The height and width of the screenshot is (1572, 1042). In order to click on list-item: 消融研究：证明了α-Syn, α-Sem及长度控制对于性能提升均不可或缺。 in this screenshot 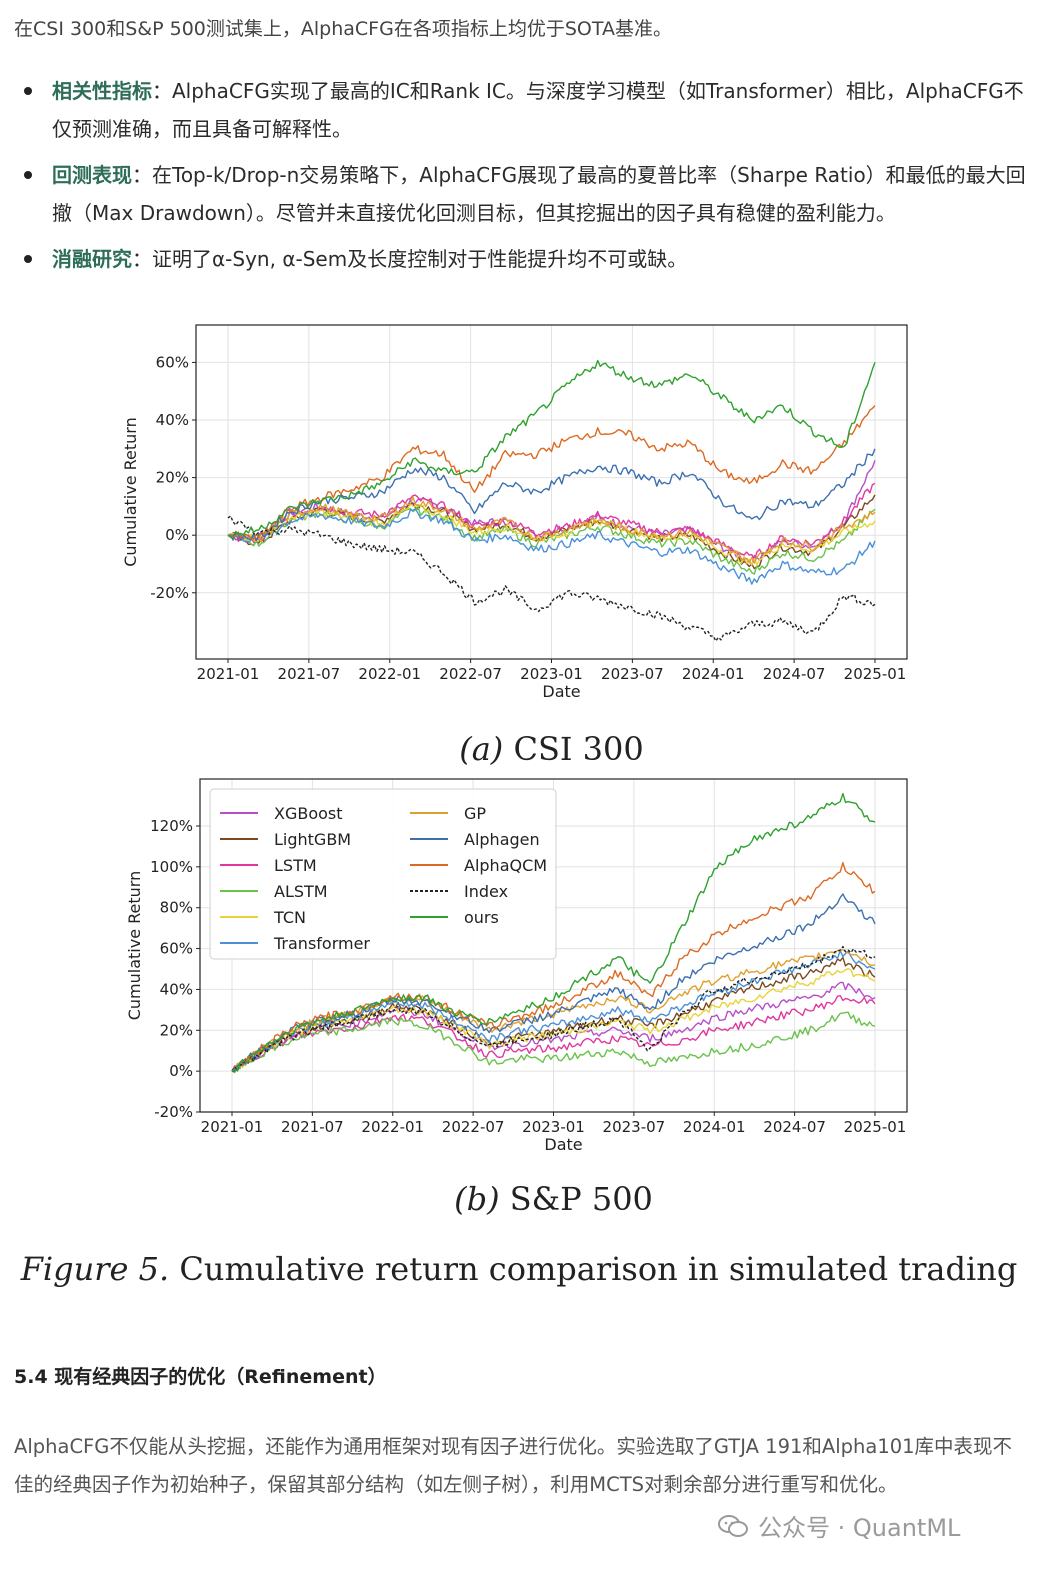, I will do `click(524, 259)`.